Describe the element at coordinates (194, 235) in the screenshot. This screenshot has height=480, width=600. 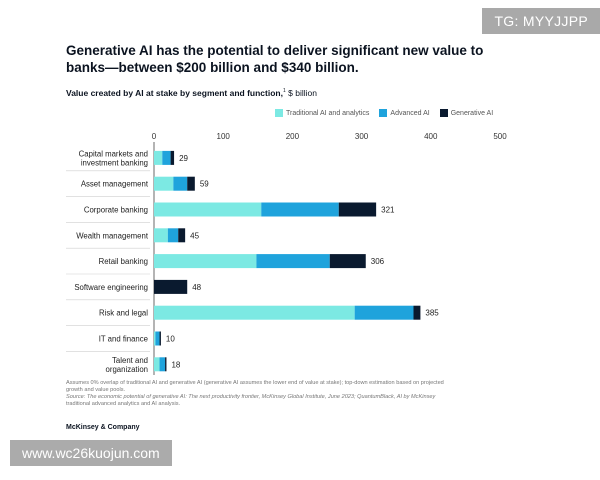
I see `bar-total-label: 45` at that location.